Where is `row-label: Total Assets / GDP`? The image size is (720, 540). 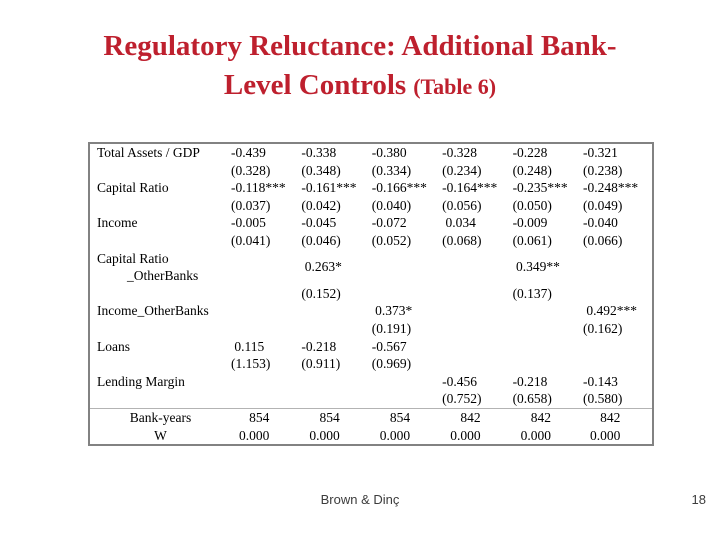
row-label: Total Assets / GDP is located at coordinates (148, 152).